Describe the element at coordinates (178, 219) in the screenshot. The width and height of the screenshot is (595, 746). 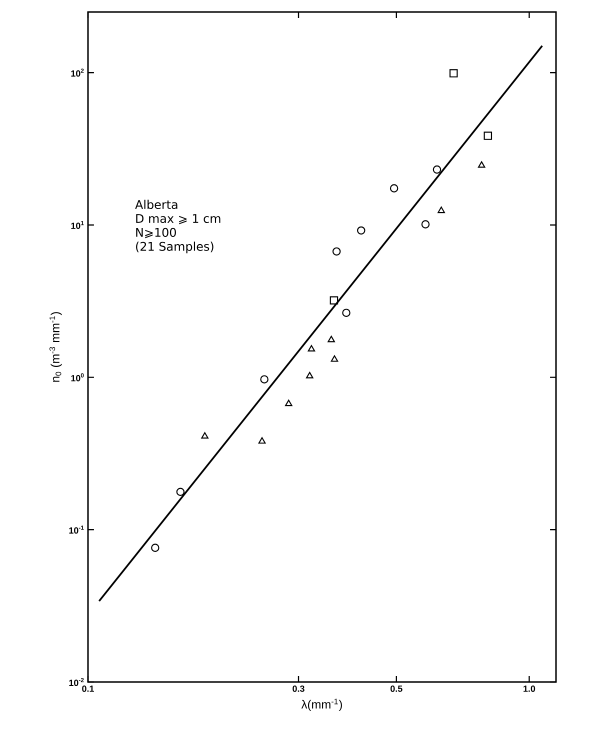
I see `annotation: D max ⩾ 1 cm` at that location.